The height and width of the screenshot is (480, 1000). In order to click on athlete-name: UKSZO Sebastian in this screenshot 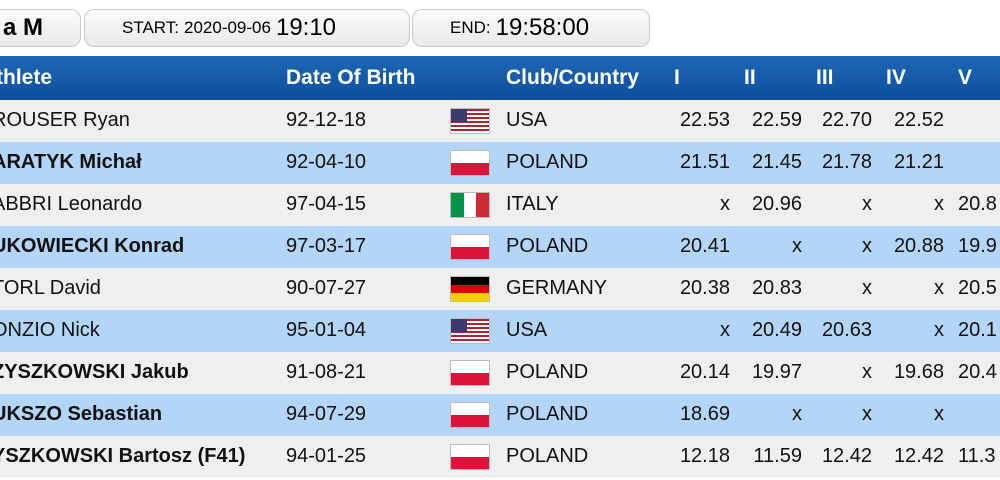, I will do `click(81, 414)`.